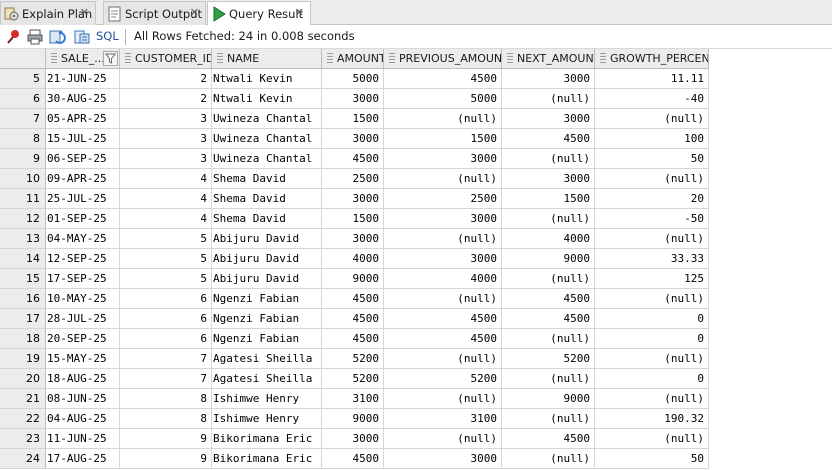  What do you see at coordinates (443, 99) in the screenshot?
I see `cell-previous-amount: 5000` at bounding box center [443, 99].